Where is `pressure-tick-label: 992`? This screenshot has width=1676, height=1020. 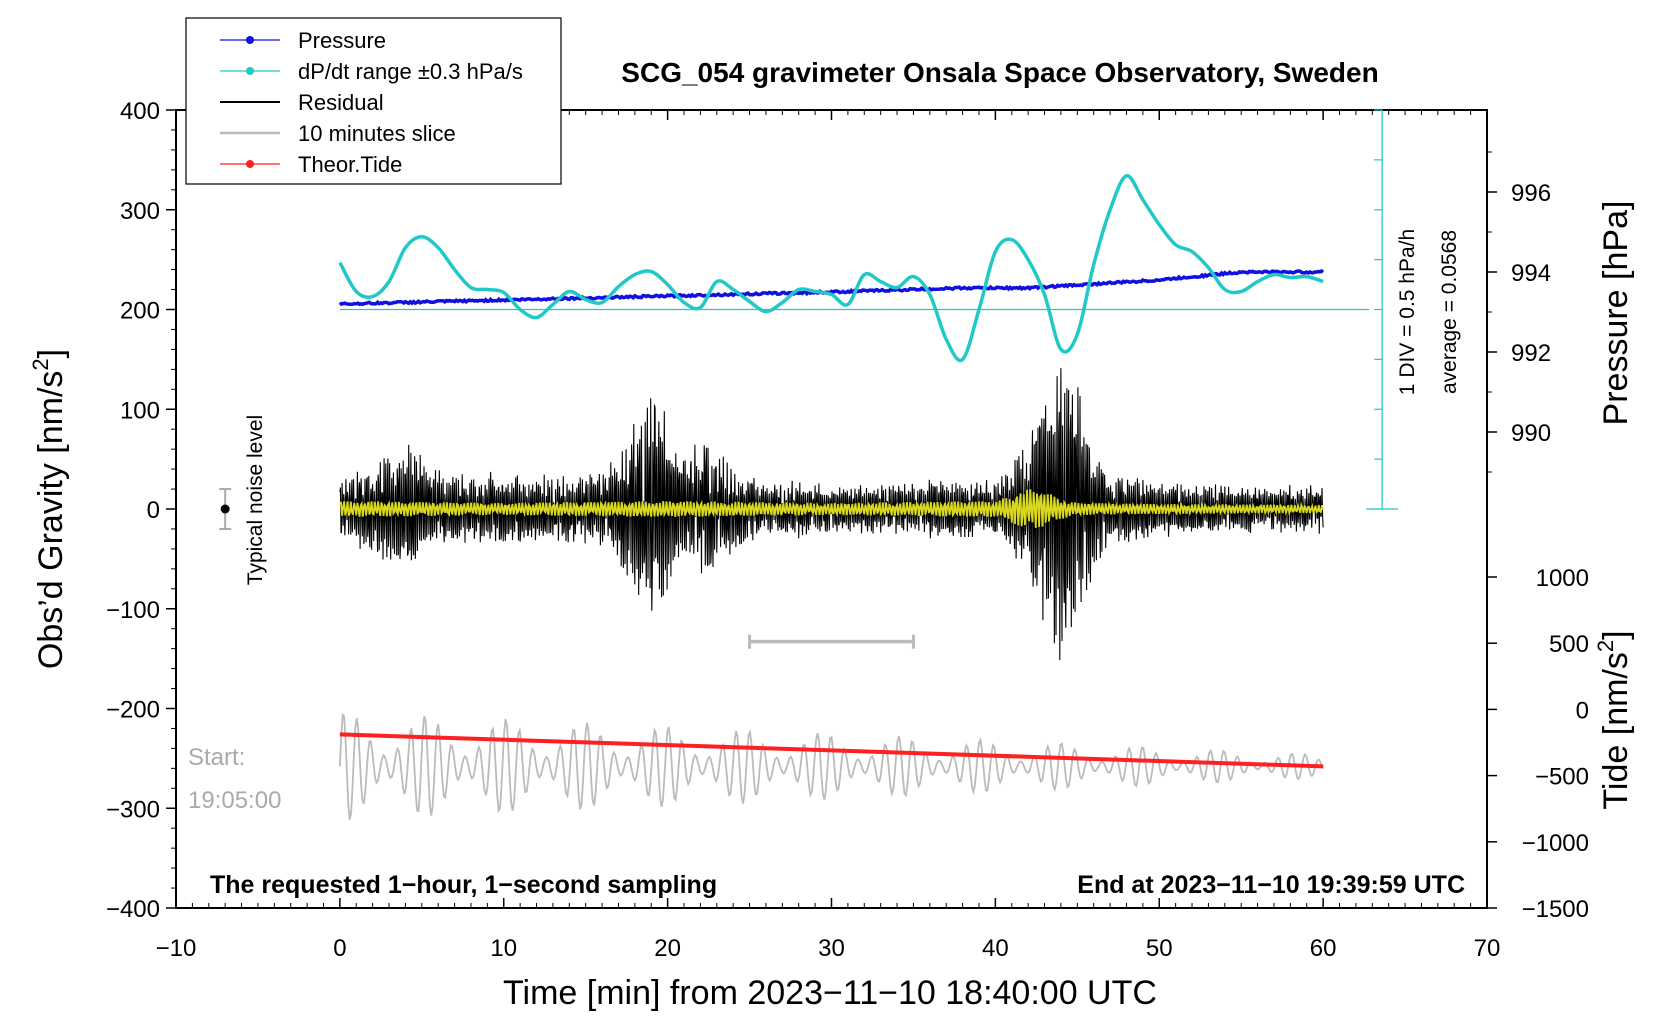 pressure-tick-label: 992 is located at coordinates (1531, 353).